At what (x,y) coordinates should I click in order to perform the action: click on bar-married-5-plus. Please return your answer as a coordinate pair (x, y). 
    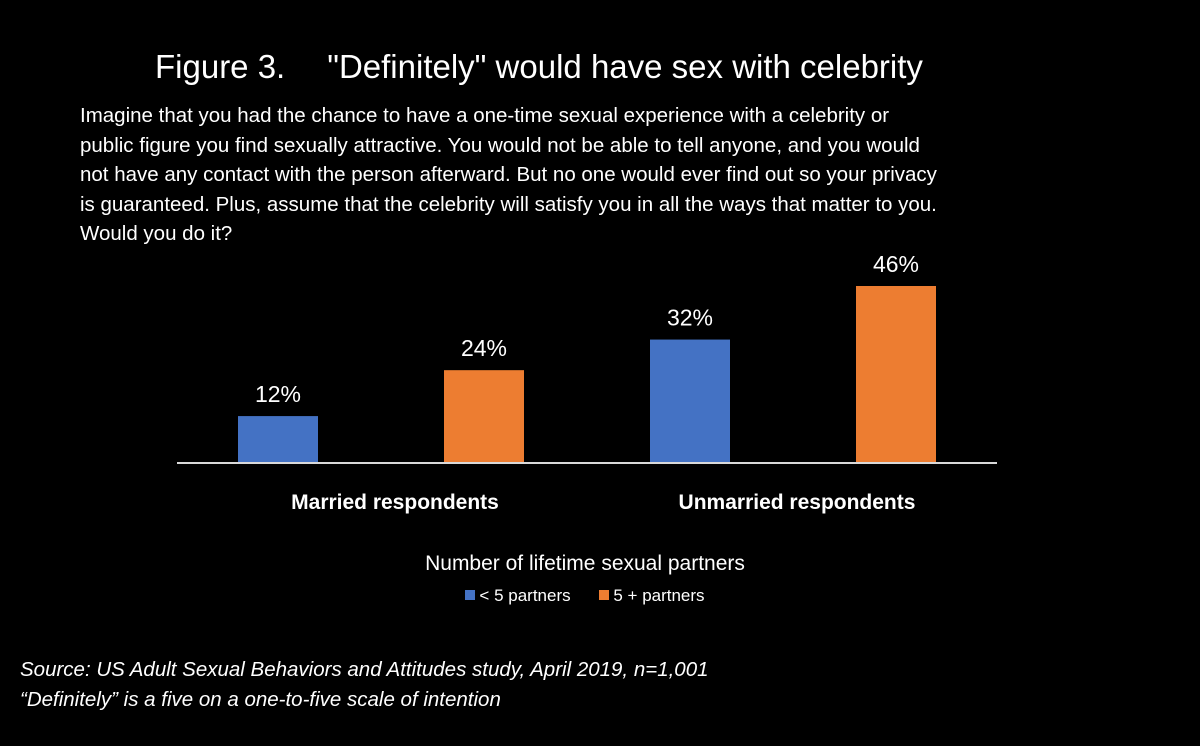
    Looking at the image, I should click on (484, 416).